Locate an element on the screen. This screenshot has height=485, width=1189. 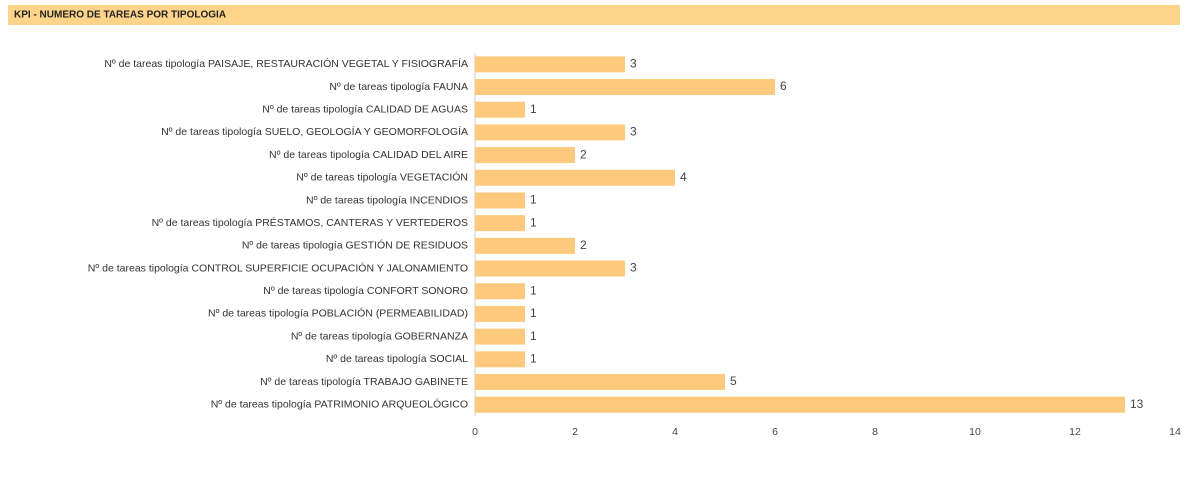
x-tick-label: 8 is located at coordinates (875, 432).